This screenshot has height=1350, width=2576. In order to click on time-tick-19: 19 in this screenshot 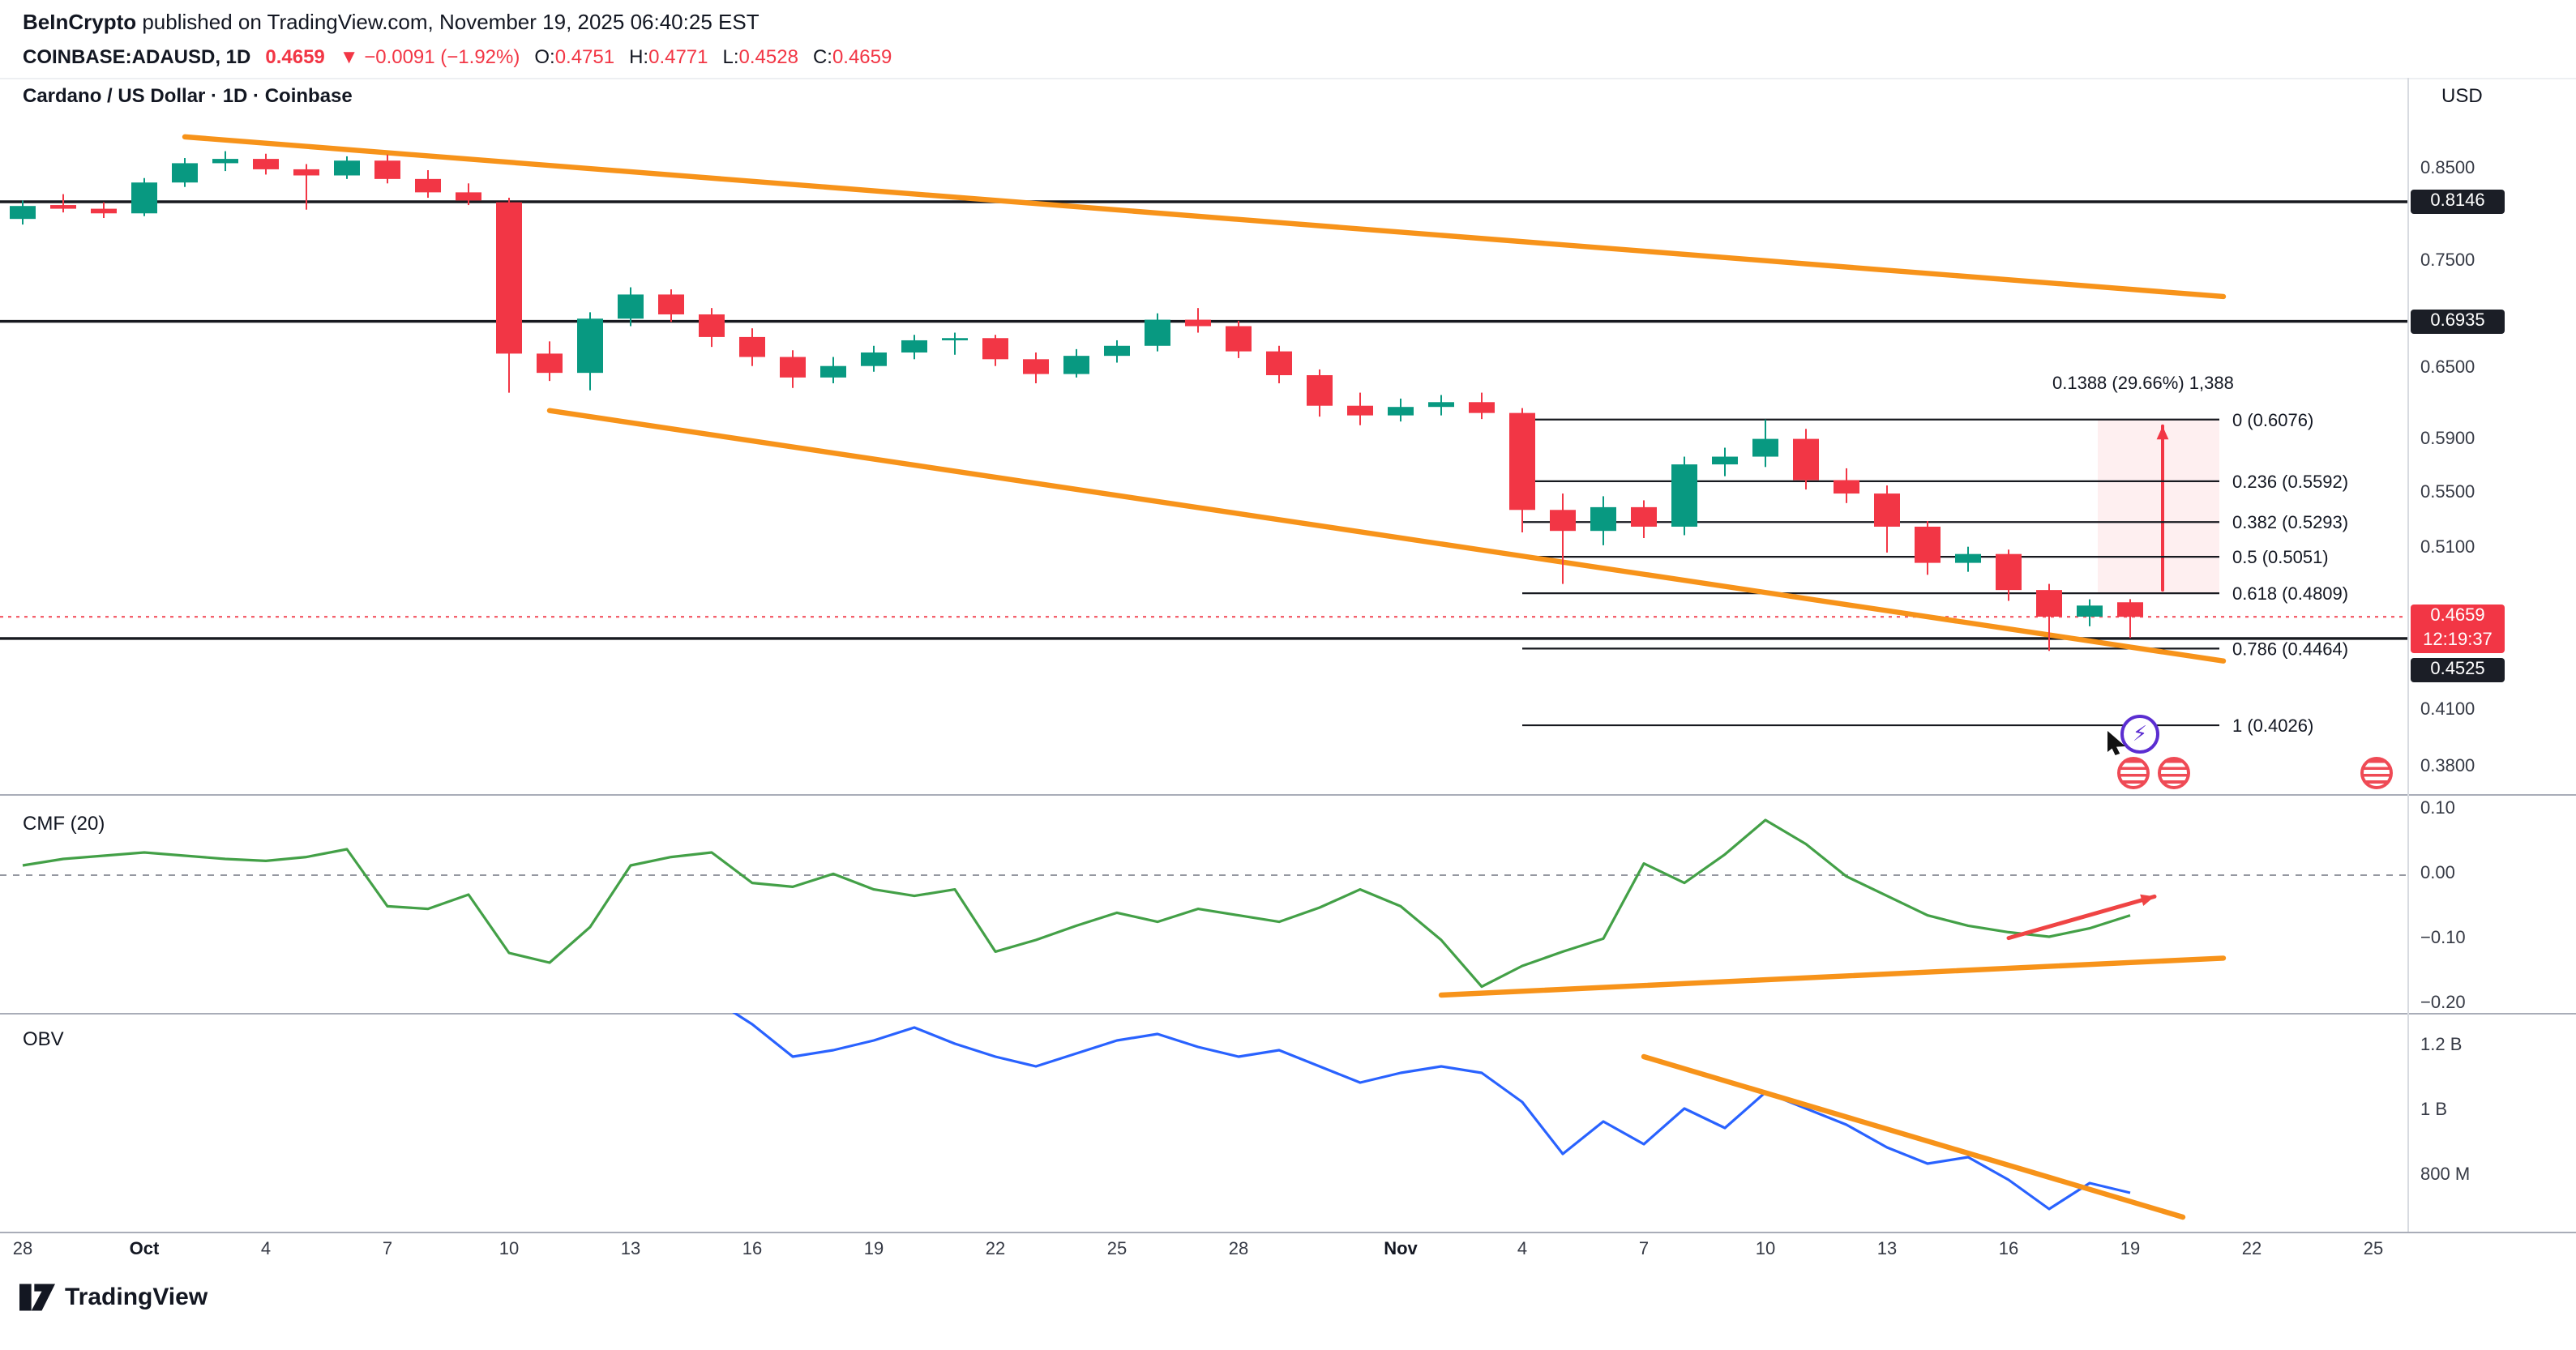, I will do `click(2130, 1249)`.